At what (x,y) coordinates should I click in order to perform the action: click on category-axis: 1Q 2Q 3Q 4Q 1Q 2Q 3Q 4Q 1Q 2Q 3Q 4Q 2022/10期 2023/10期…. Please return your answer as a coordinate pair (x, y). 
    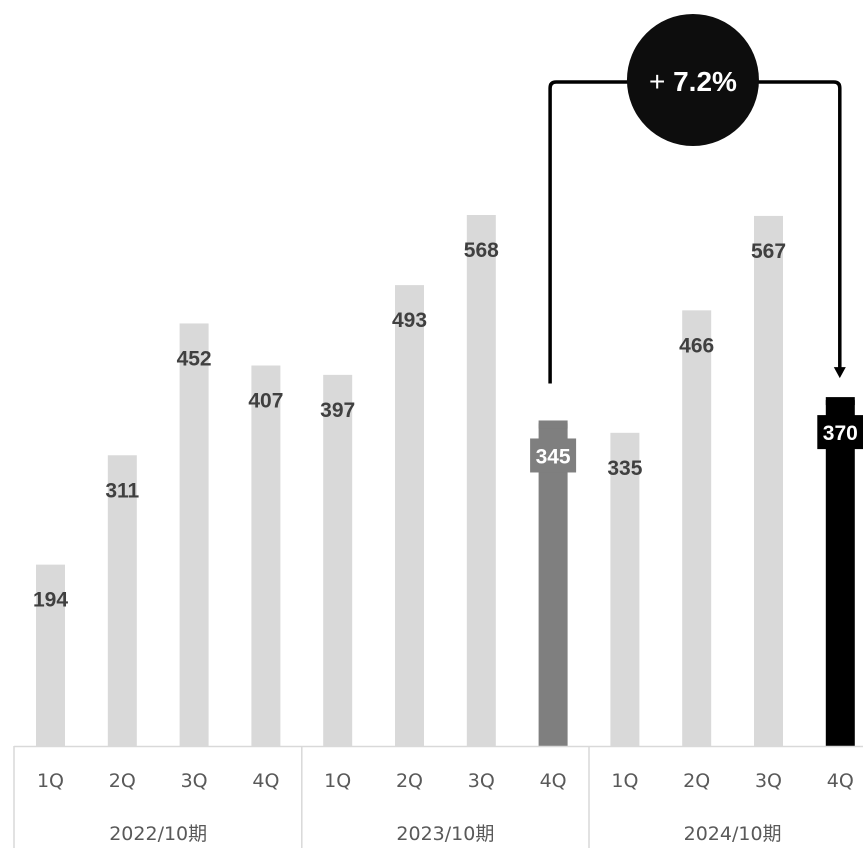
    Looking at the image, I should click on (438, 796).